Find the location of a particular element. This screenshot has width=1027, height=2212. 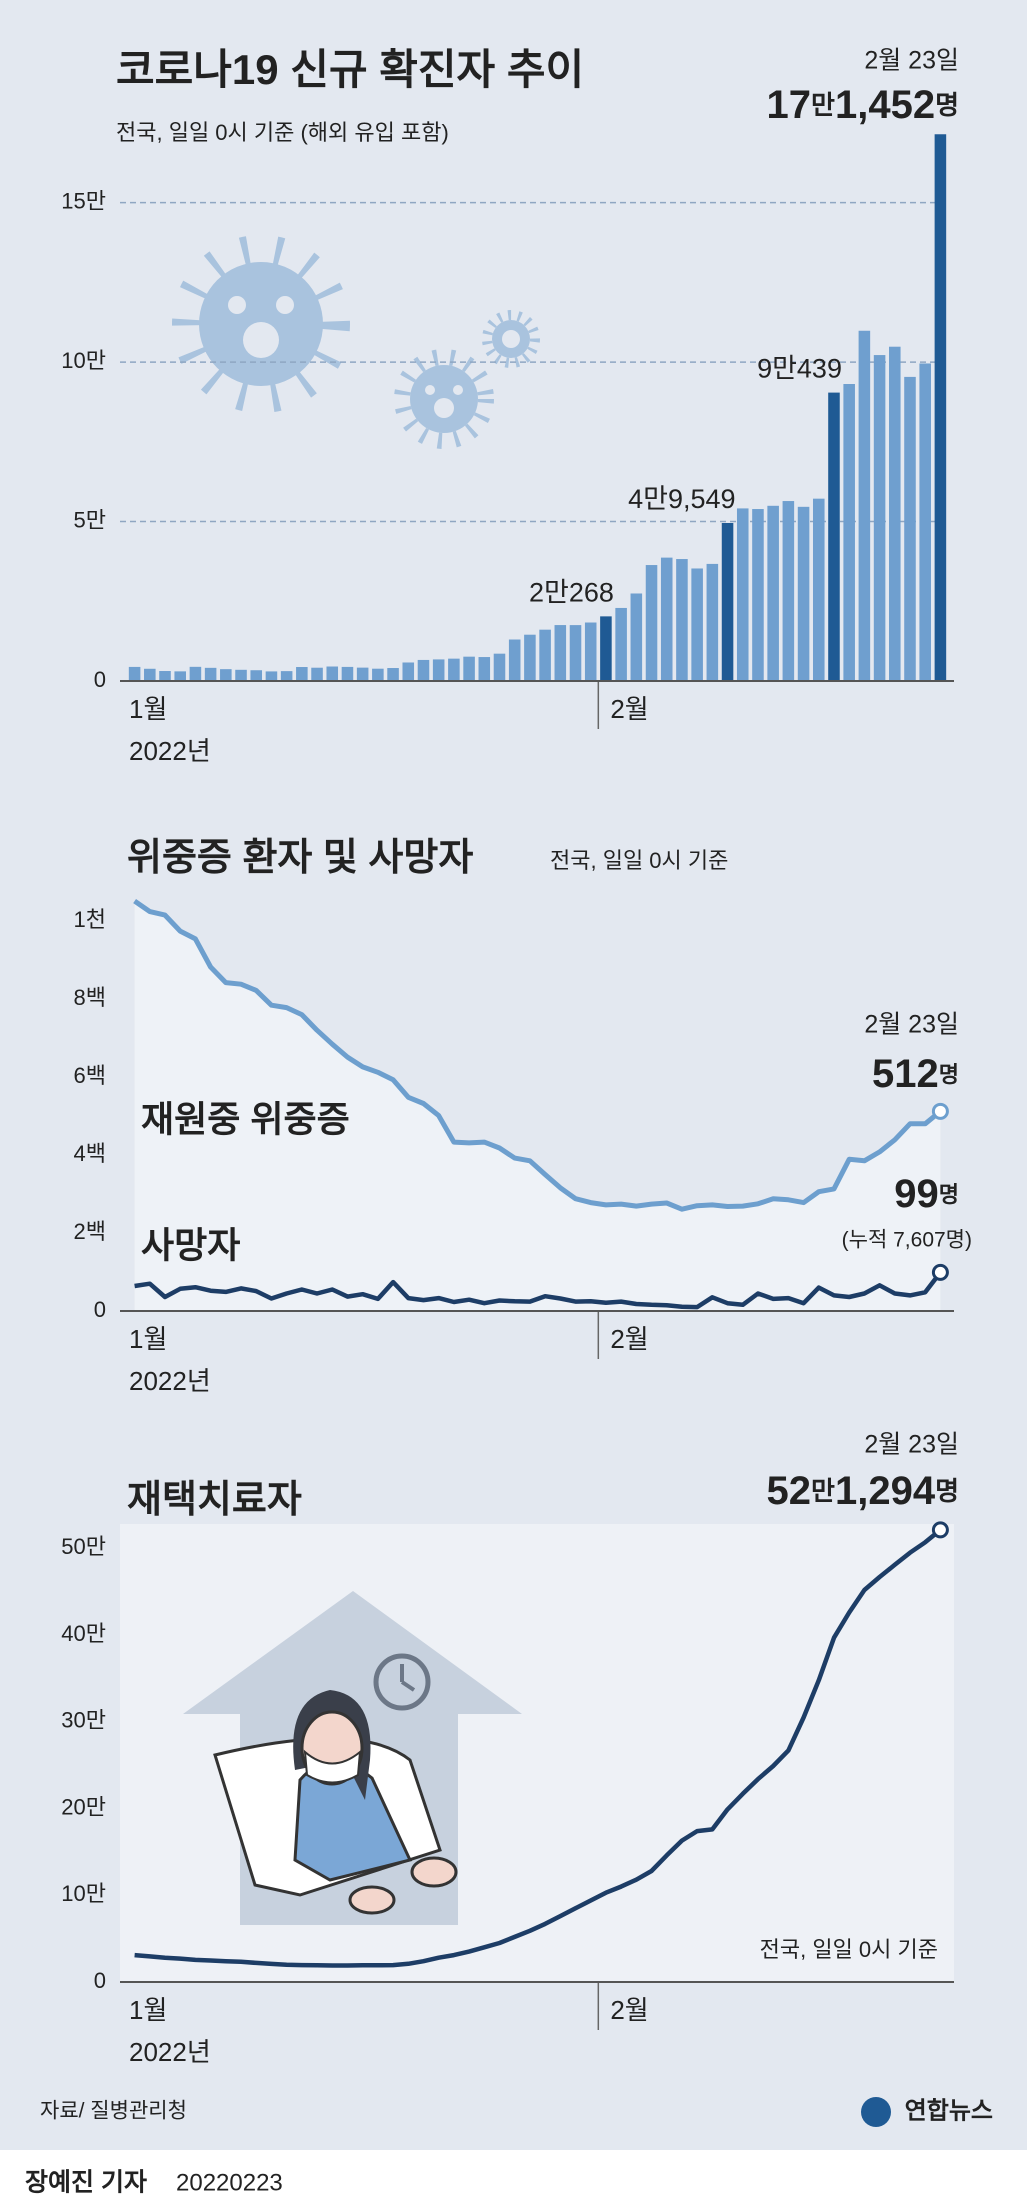

y-tick-label: 40만 is located at coordinates (83, 1633).